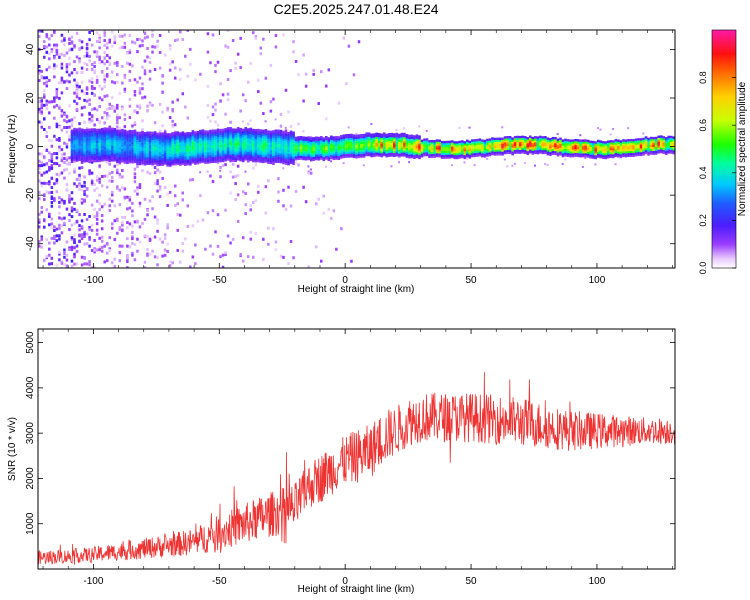 This screenshot has height=600, width=750. Describe the element at coordinates (30, 433) in the screenshot. I see `y-tick-label: 3000` at that location.